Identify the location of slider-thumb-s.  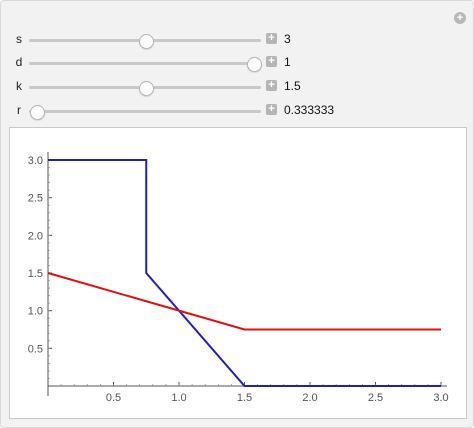
(146, 41).